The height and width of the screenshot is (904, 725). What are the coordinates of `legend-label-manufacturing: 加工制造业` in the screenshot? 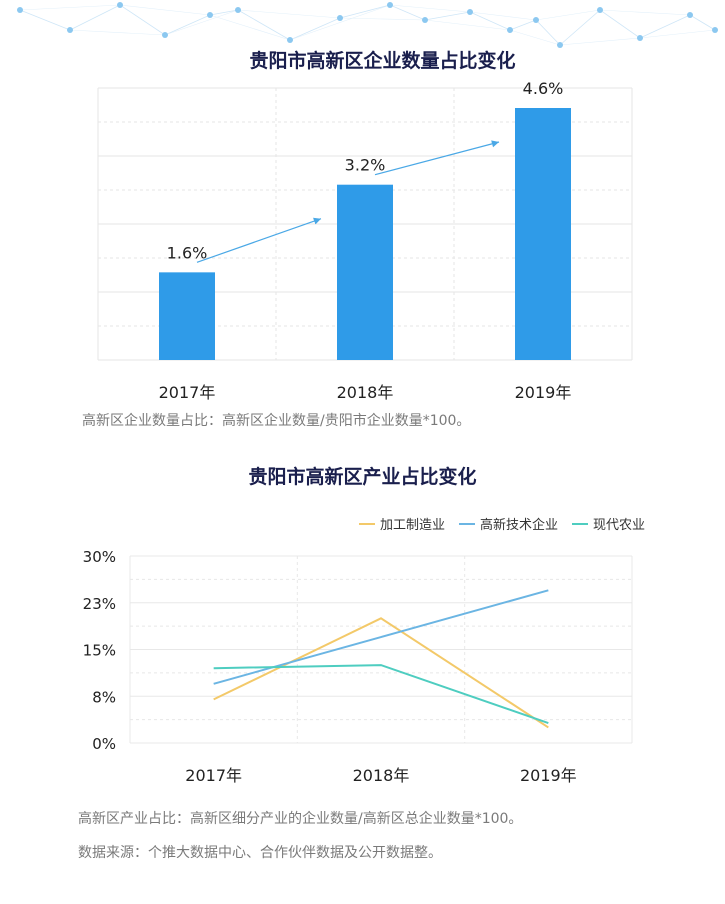 It's located at (412, 525).